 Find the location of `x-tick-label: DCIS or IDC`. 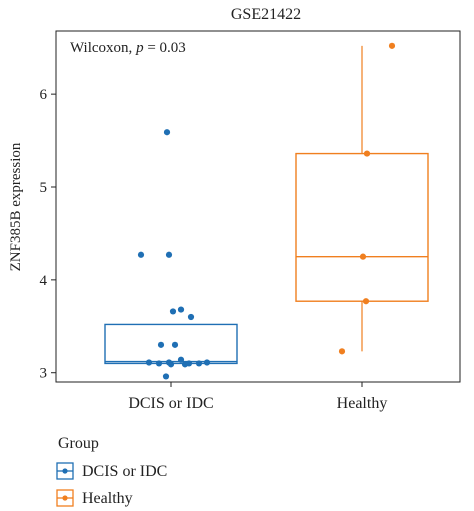

x-tick-label: DCIS or IDC is located at coordinates (170, 403).